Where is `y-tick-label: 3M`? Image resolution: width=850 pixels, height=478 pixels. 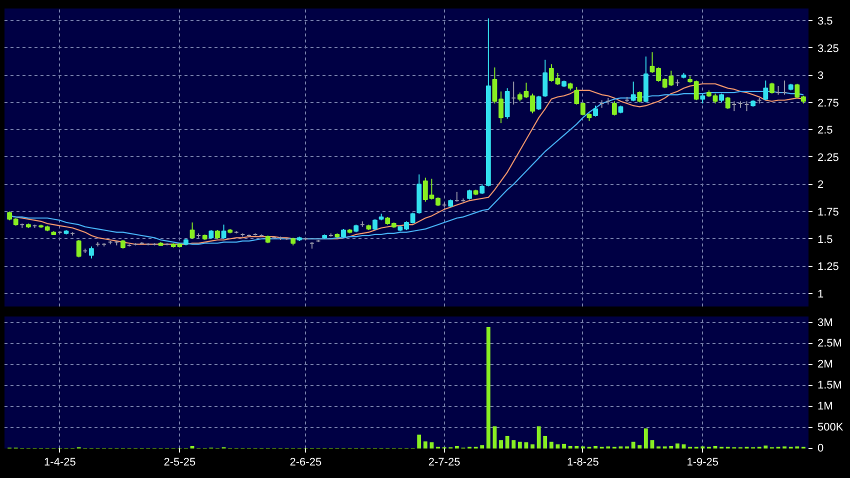 y-tick-label: 3M is located at coordinates (825, 322).